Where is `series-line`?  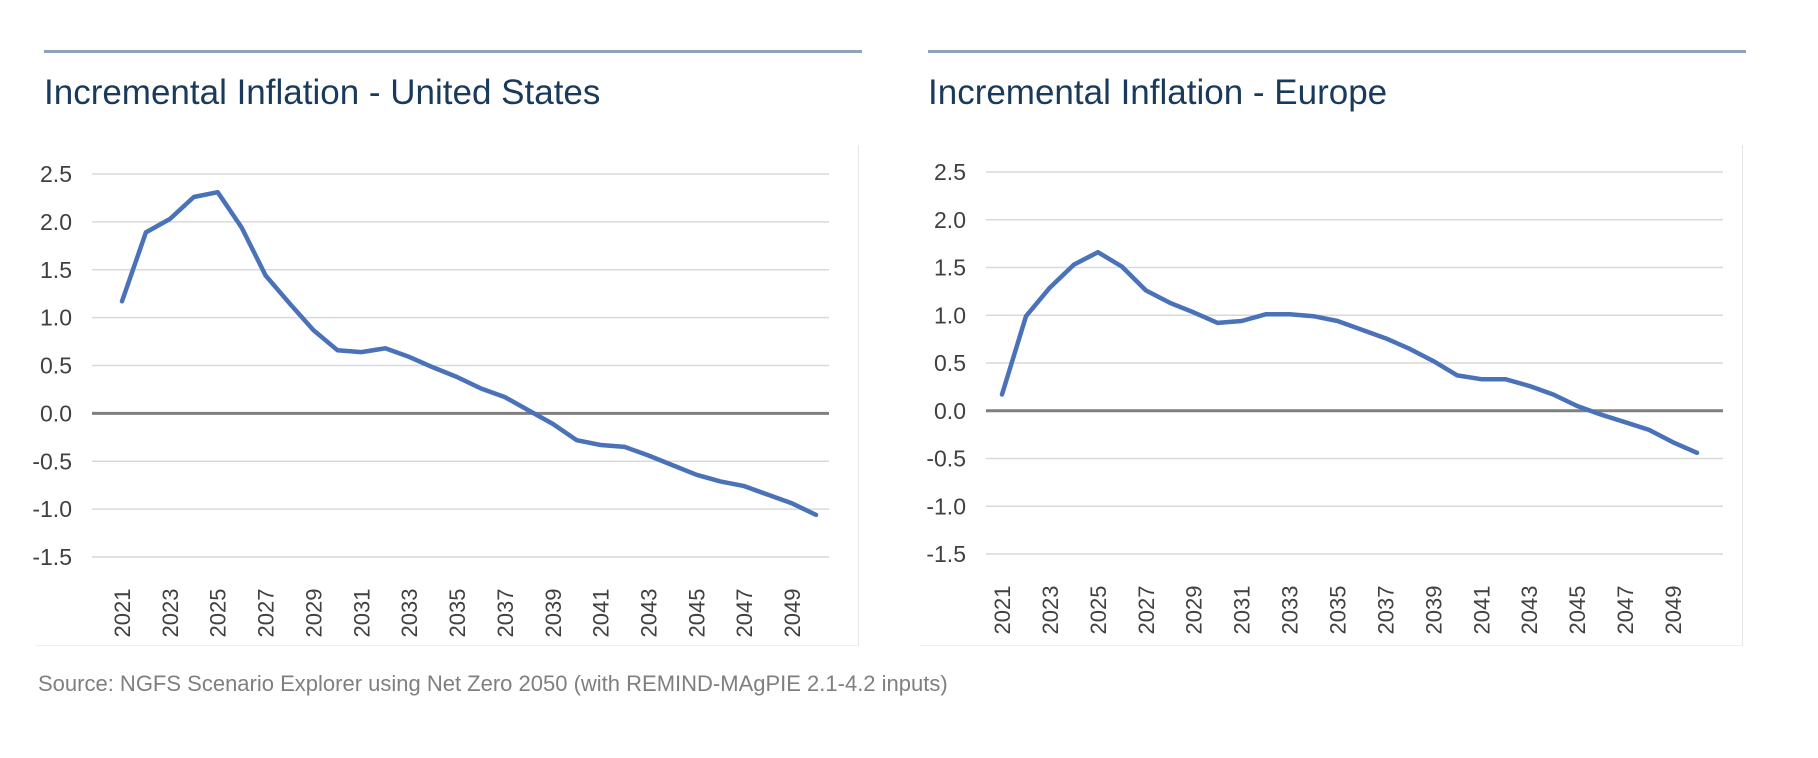 series-line is located at coordinates (1349, 352).